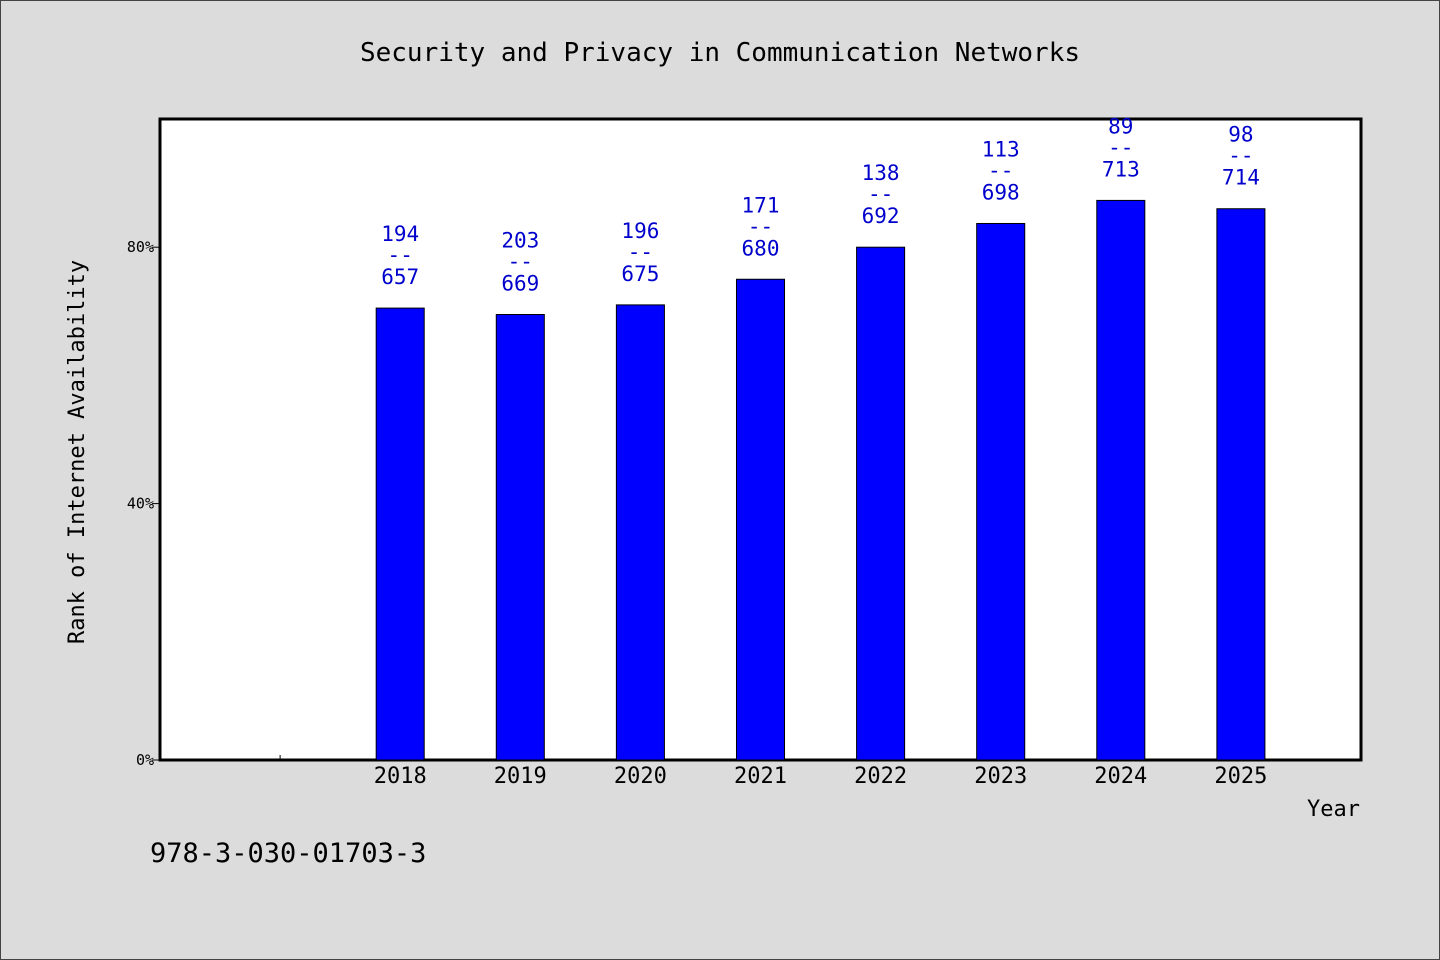 This screenshot has height=960, width=1440. Describe the element at coordinates (640, 532) in the screenshot. I see `bar-2020` at that location.